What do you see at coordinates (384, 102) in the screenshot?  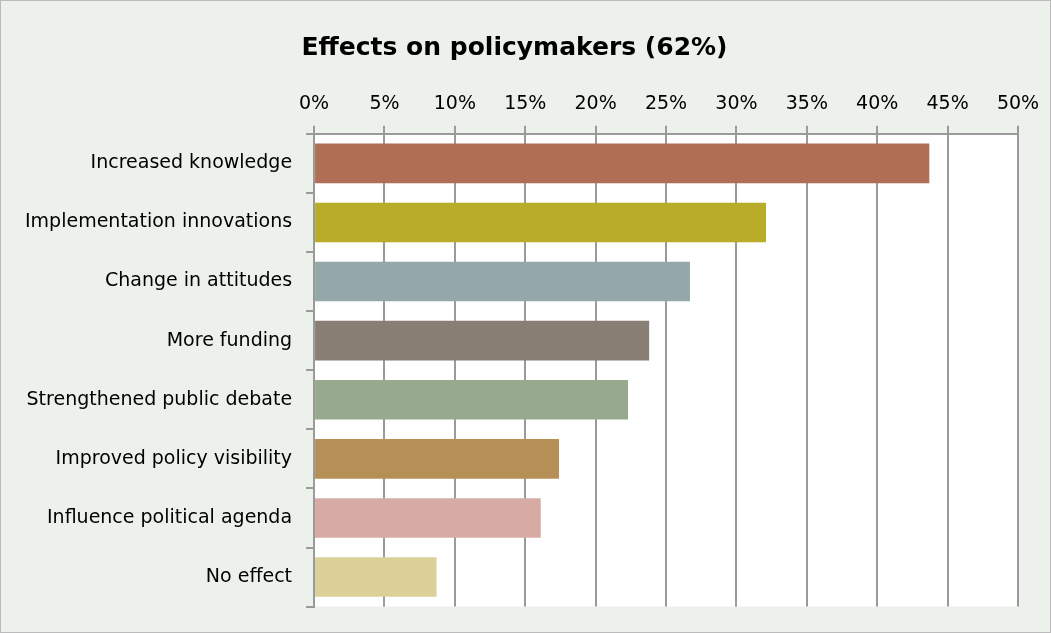 I see `x-tick-label: 5%` at bounding box center [384, 102].